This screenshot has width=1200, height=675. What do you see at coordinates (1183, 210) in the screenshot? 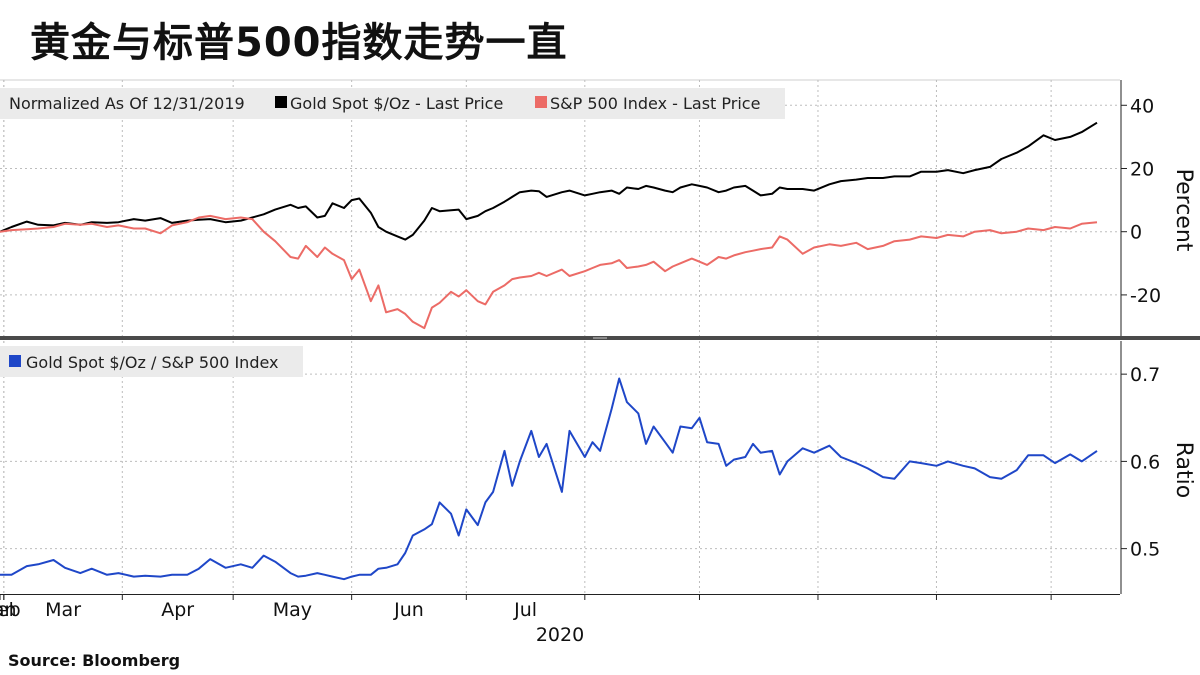
I see `top-y-axis-title: Percent` at bounding box center [1183, 210].